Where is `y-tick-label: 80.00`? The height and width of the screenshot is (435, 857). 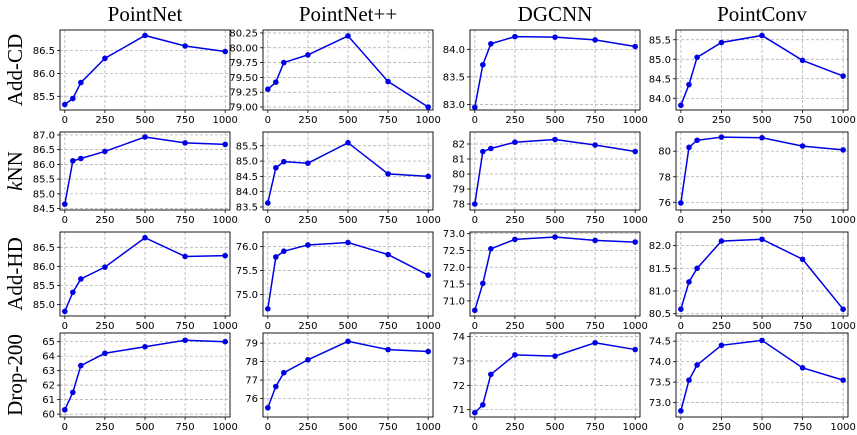 y-tick-label: 80.00 is located at coordinates (243, 48).